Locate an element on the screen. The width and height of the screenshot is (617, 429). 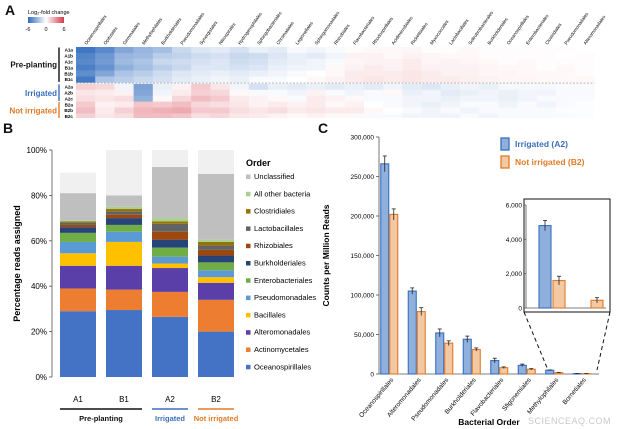
legend-label: Not irrigated (B2) is located at coordinates (550, 162).